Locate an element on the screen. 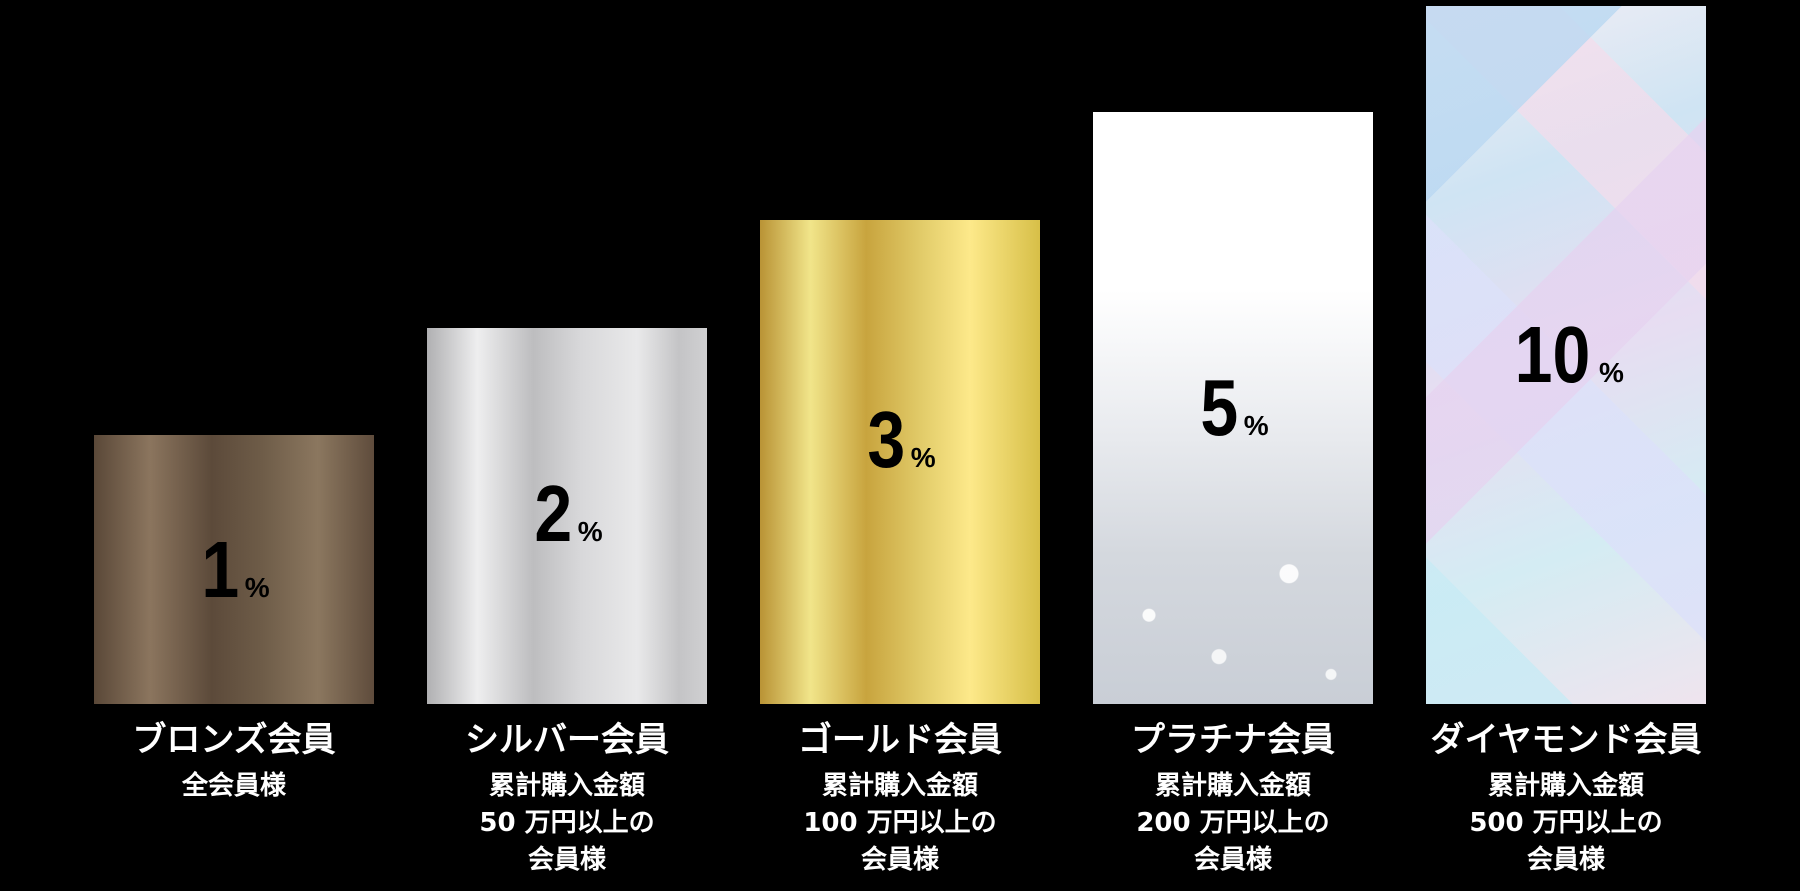 This screenshot has height=891, width=1800. tier-label: シルバー会員累計購入金額 50 万円以上の 会員様 is located at coordinates (567, 798).